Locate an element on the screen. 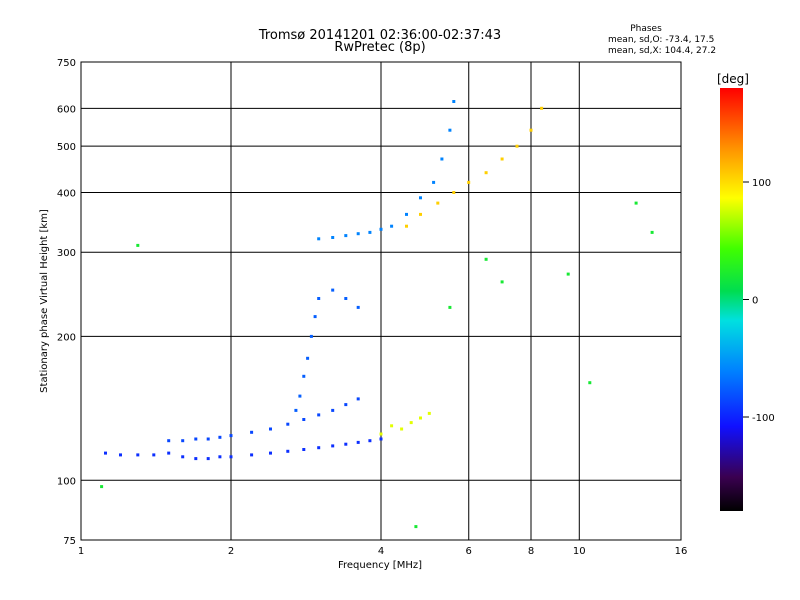  phases-label: Phases is located at coordinates (646, 29).